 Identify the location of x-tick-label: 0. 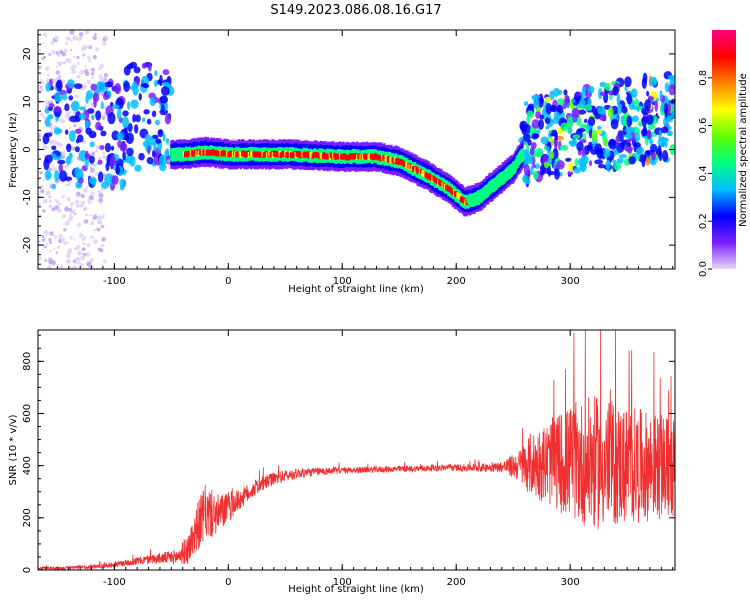
(228, 582).